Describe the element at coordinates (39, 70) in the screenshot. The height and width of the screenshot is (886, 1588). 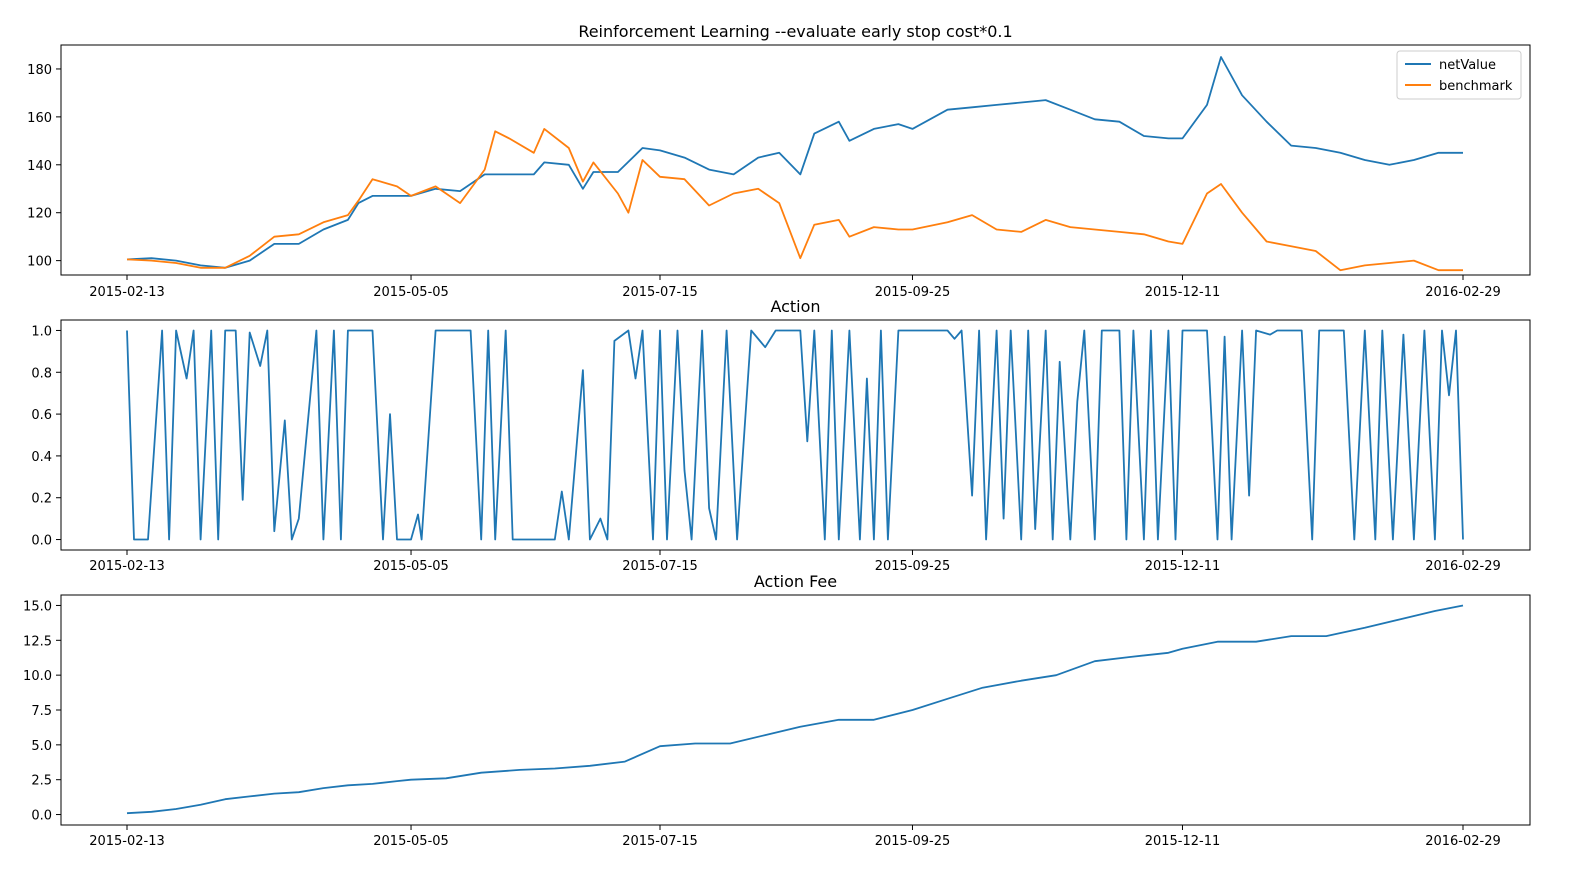
I see `y-tick-label: 180` at that location.